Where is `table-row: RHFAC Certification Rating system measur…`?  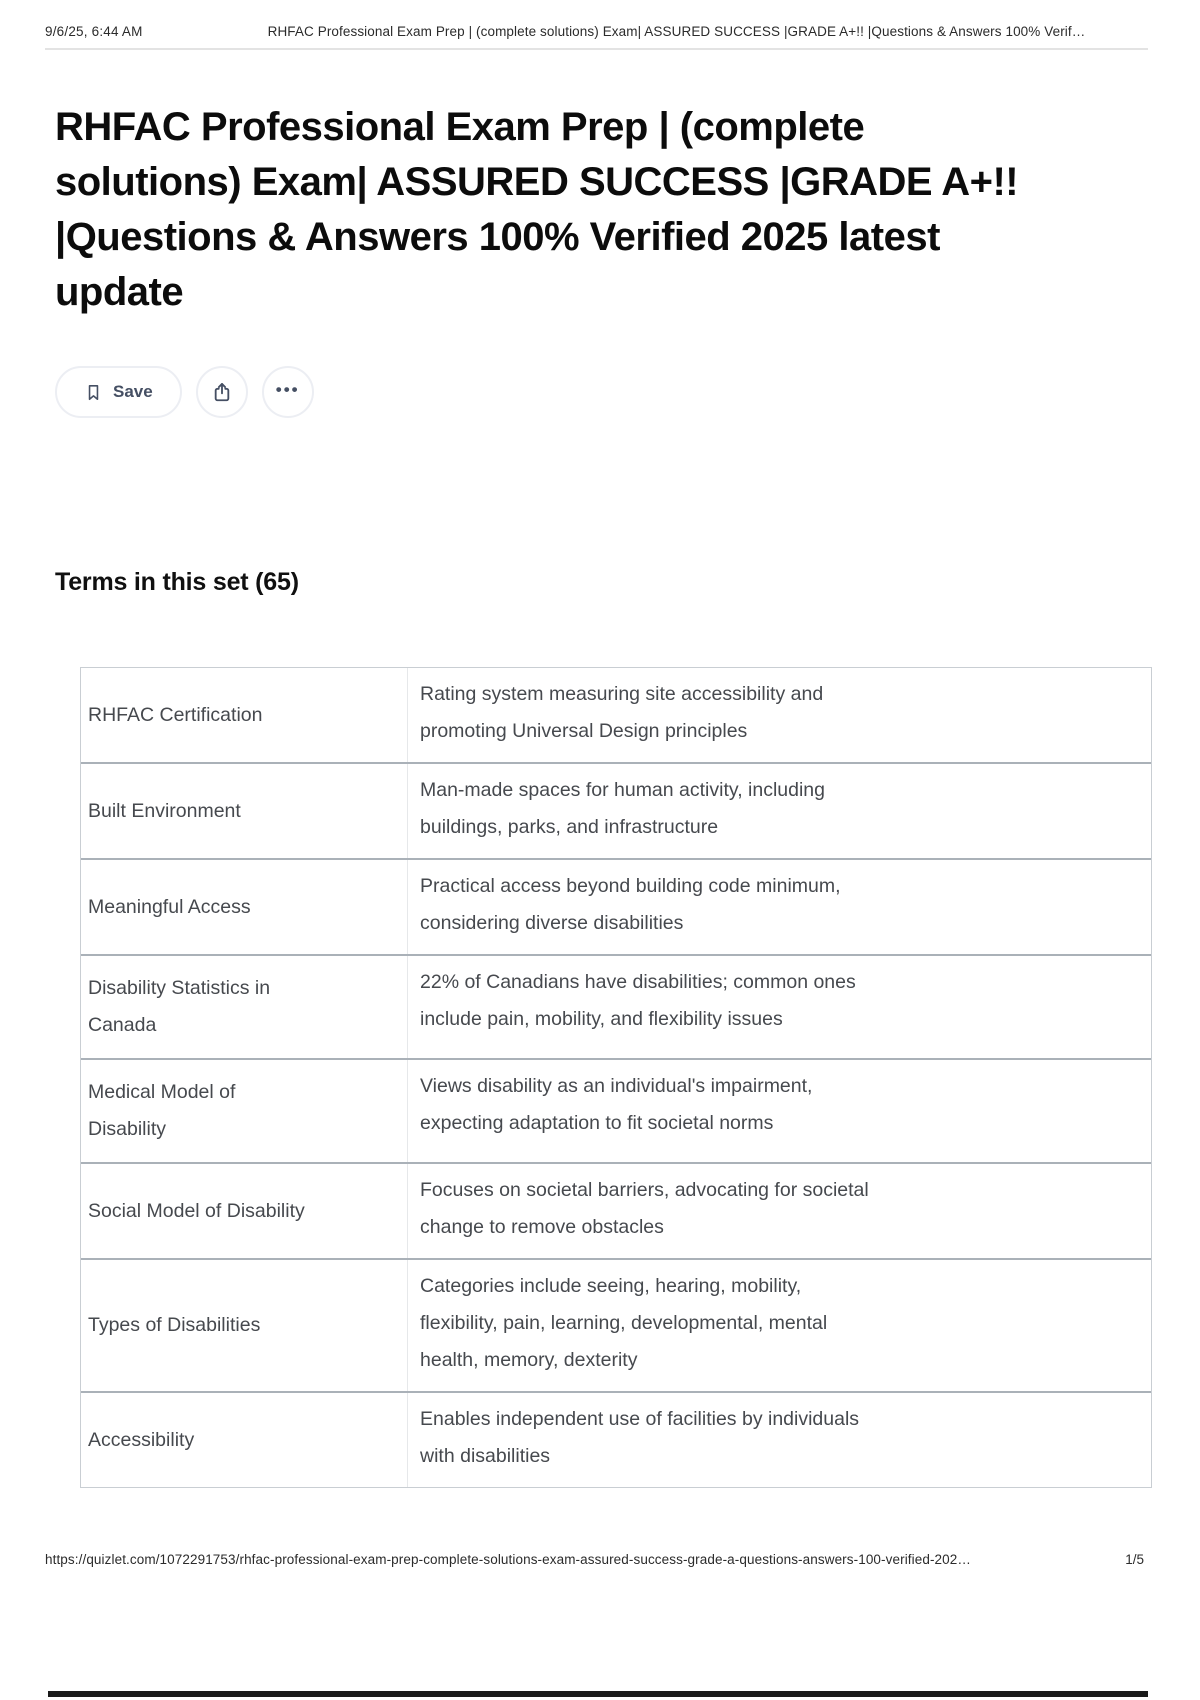 table-row: RHFAC Certification Rating system measur… is located at coordinates (616, 715).